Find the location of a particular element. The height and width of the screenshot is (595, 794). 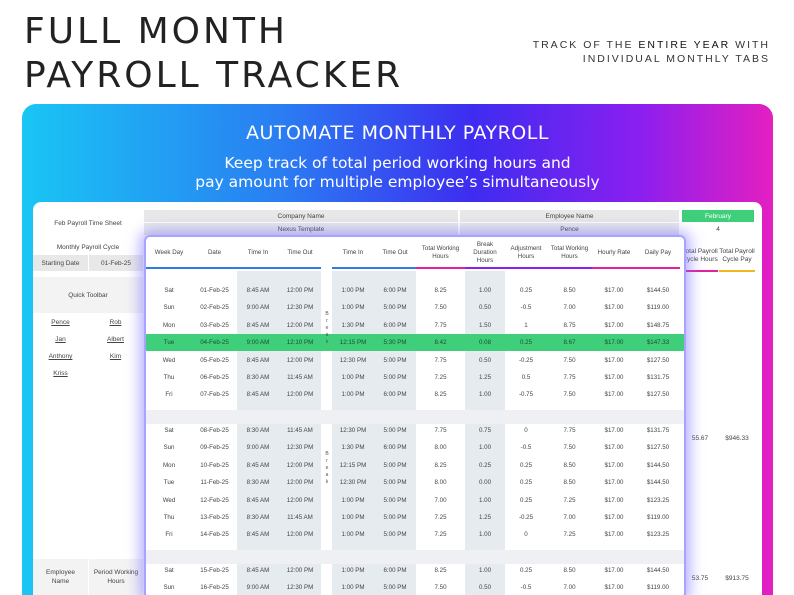

table-cell: 5:30 PM is located at coordinates (395, 343).